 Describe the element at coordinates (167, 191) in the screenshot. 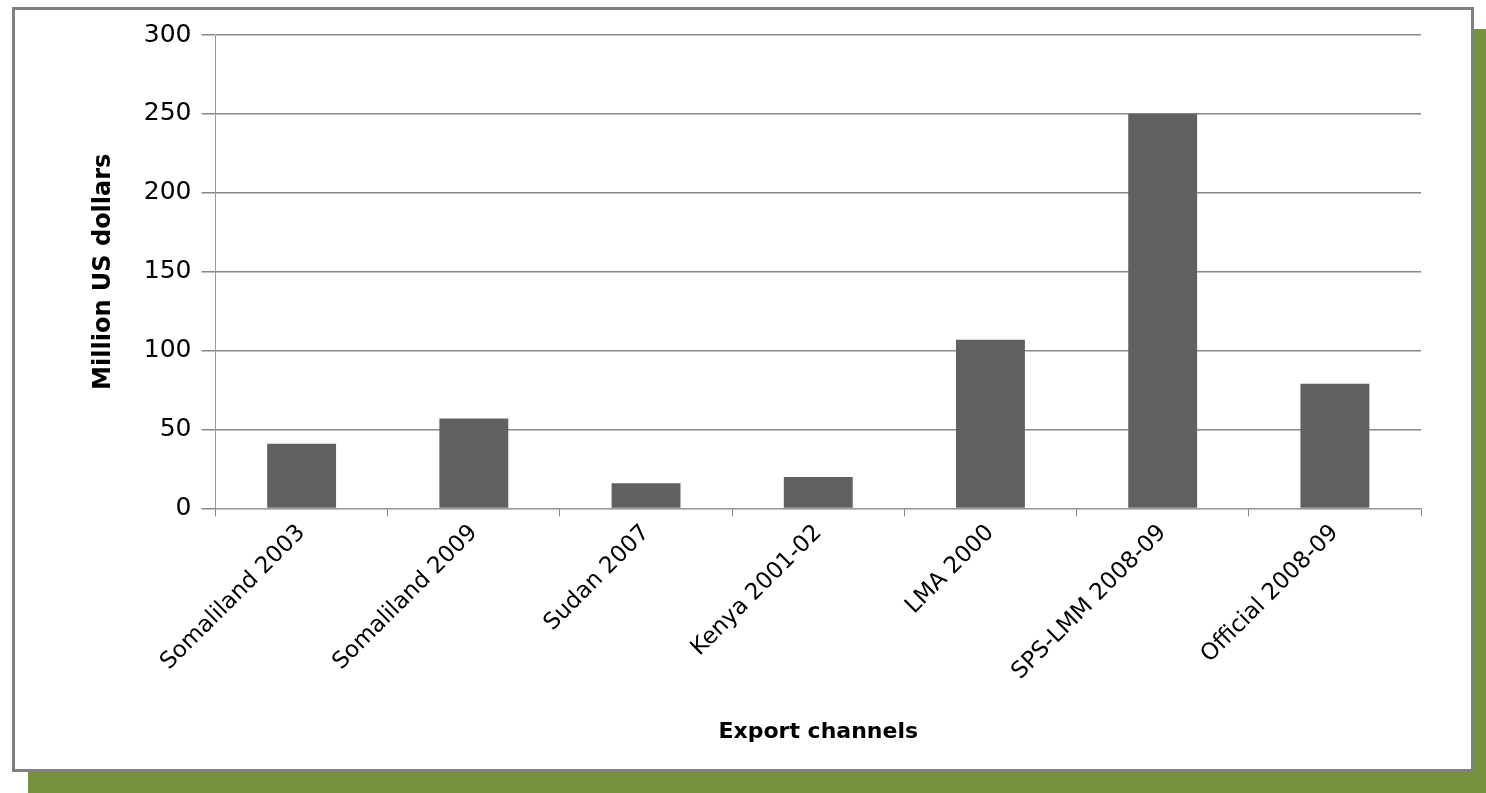

I see `y-tick-label: 200` at that location.